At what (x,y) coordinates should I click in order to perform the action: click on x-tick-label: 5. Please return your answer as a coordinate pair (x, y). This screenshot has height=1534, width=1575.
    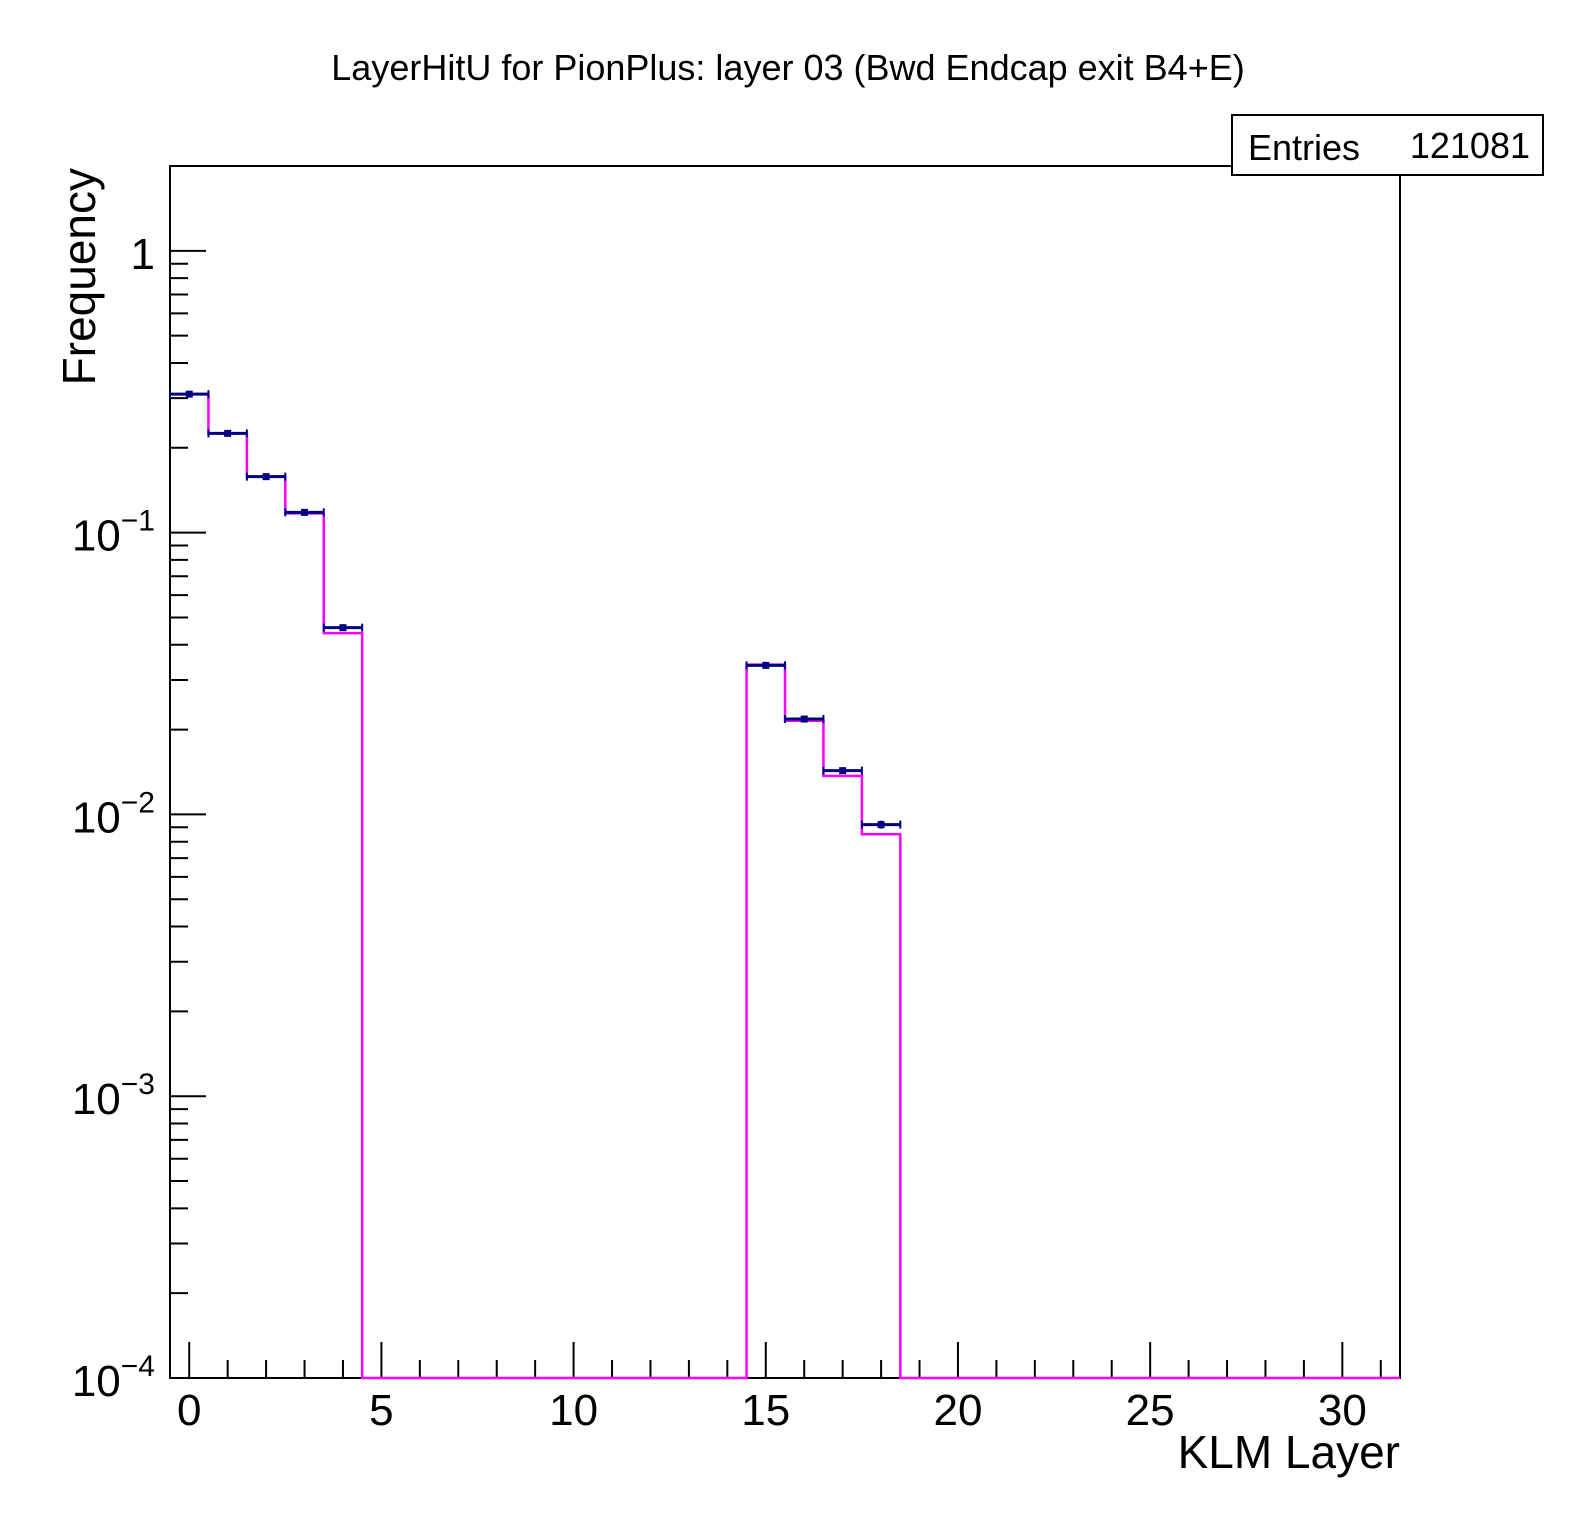
    Looking at the image, I should click on (381, 1410).